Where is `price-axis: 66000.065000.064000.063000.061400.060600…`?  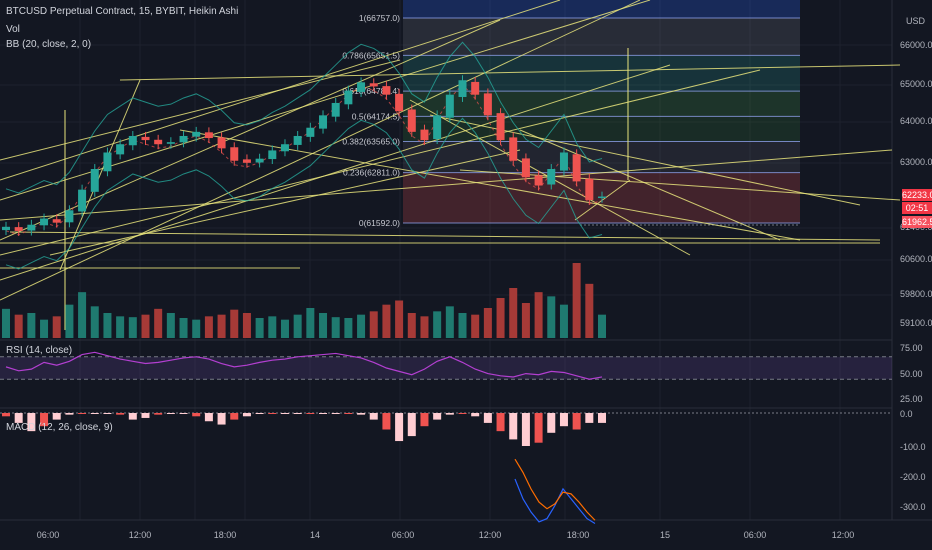 price-axis: 66000.065000.064000.063000.061400.060600… is located at coordinates (916, 276).